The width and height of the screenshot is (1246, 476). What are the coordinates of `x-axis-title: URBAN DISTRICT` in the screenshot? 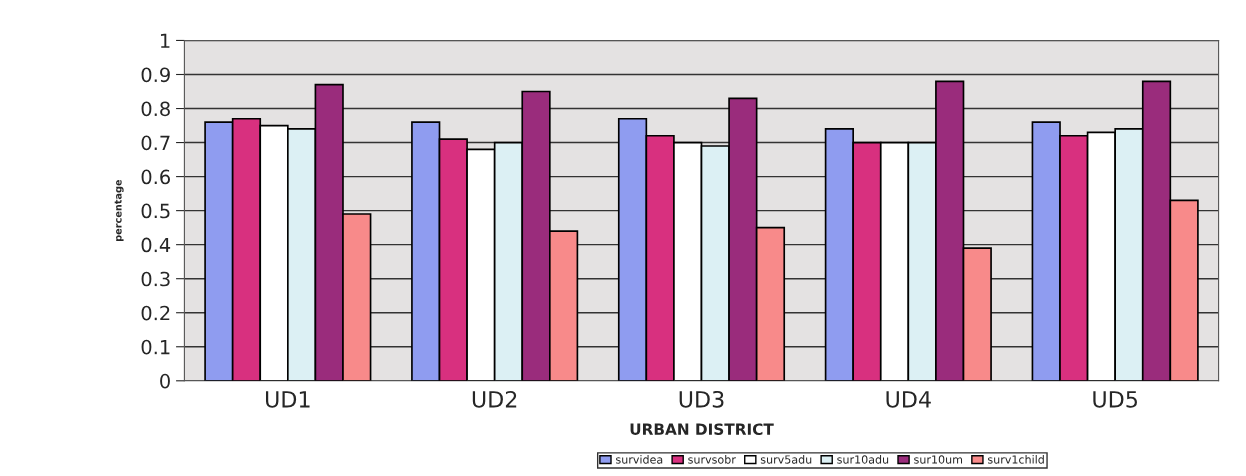 It's located at (702, 429).